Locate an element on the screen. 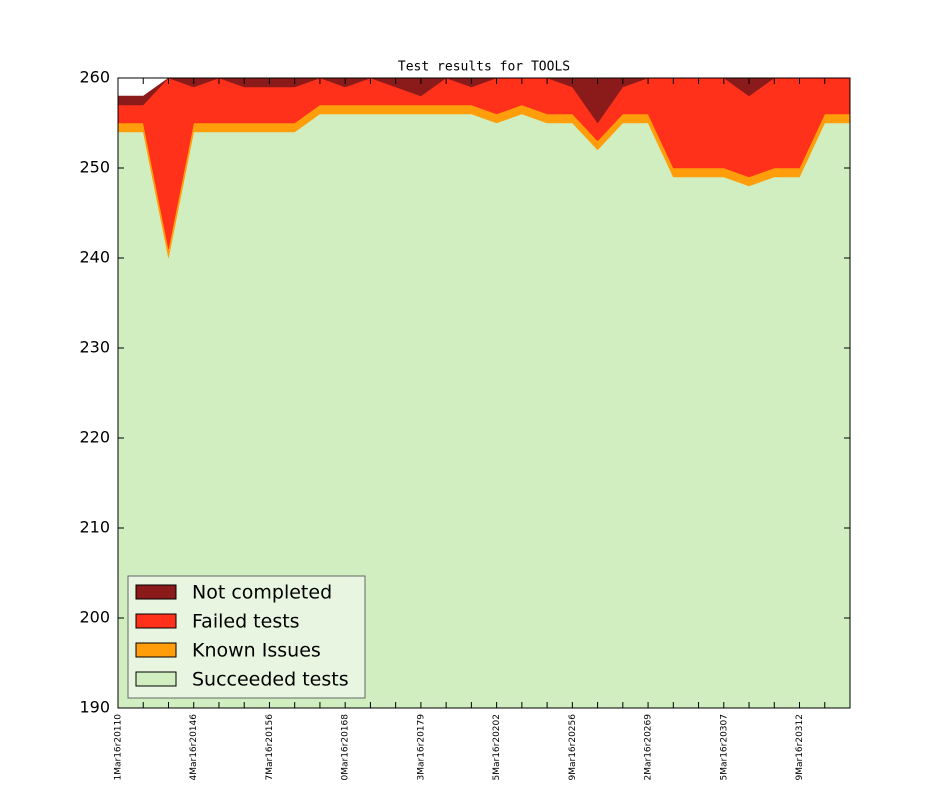 The image size is (944, 787). x-tick-label: 1Mar16r20110 is located at coordinates (119, 747).